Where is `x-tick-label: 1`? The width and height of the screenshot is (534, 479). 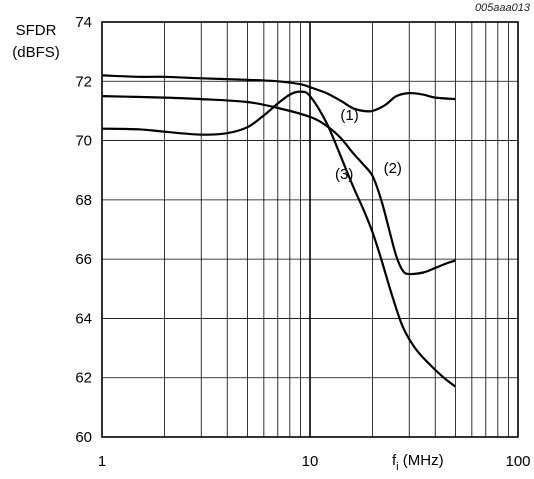
x-tick-label: 1 is located at coordinates (102, 461).